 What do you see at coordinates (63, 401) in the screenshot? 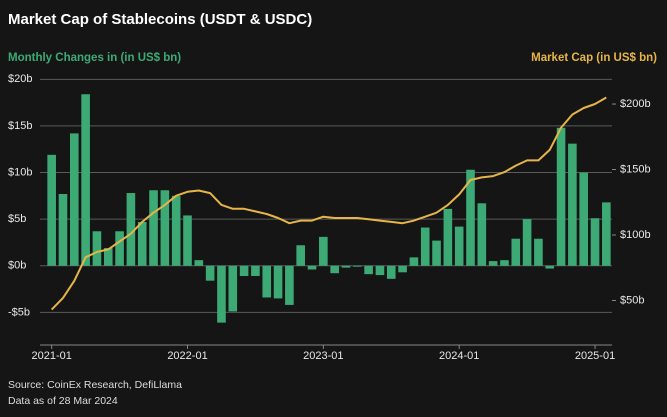
I see `note: Data as of 28 Mar 2024` at bounding box center [63, 401].